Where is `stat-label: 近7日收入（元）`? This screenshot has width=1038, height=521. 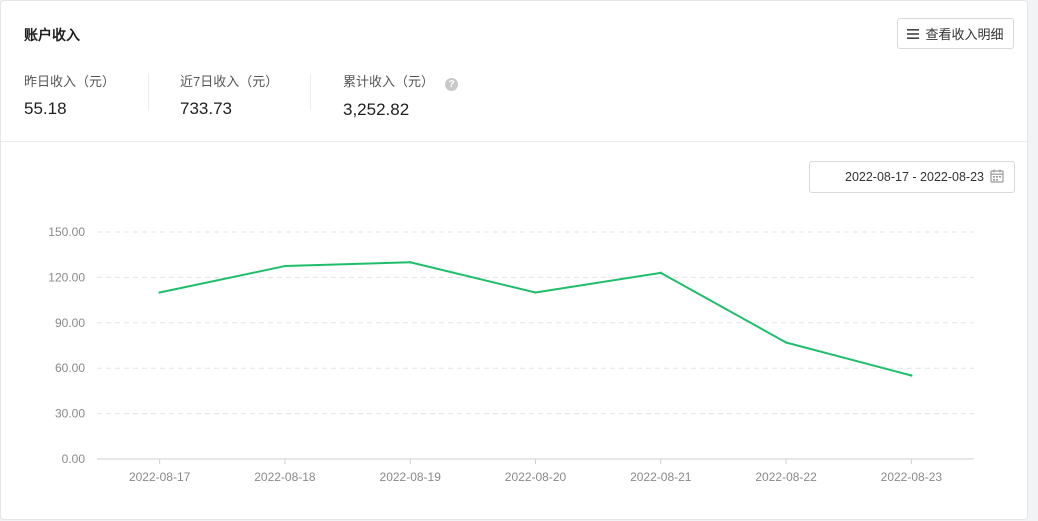 stat-label: 近7日收入（元） is located at coordinates (229, 81).